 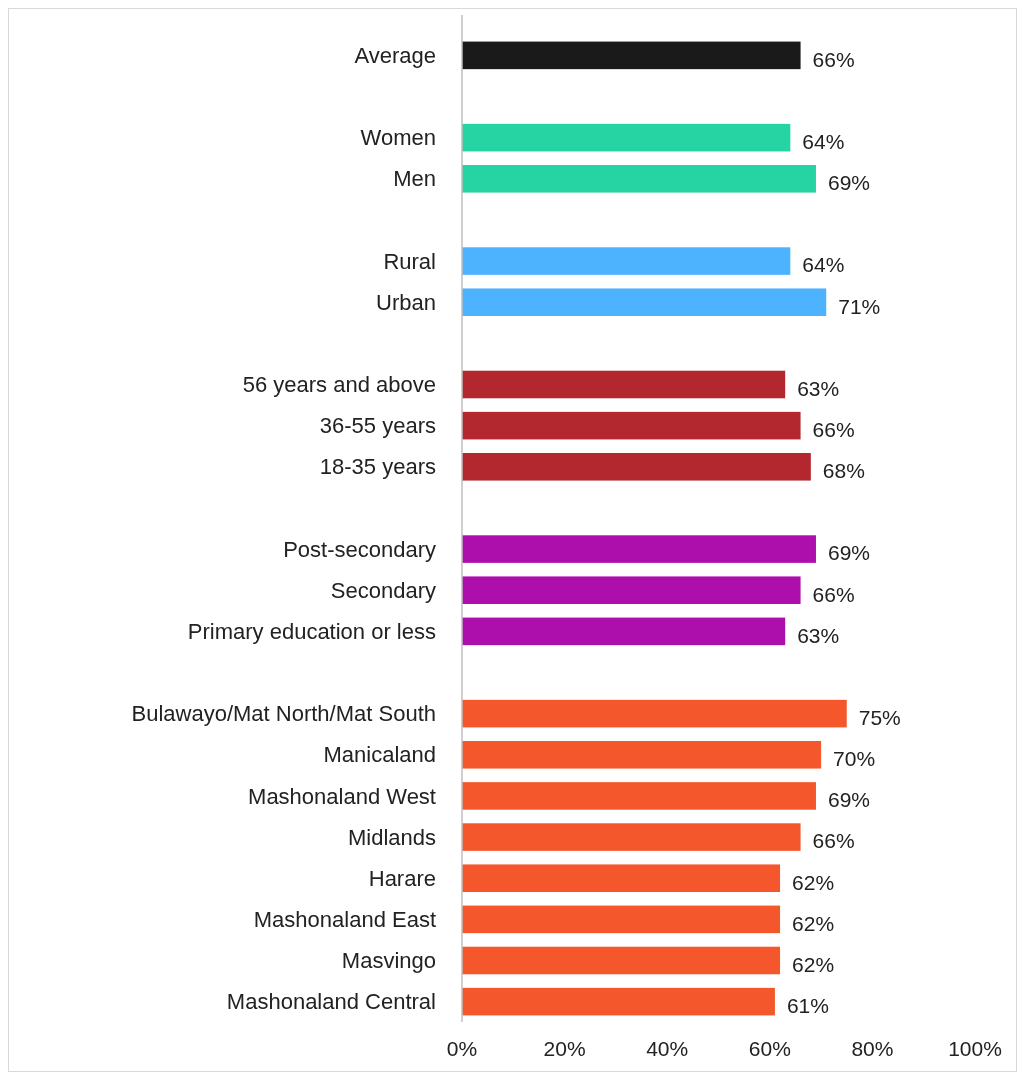 What do you see at coordinates (339, 385) in the screenshot?
I see `y-tick-label: 56 years and above` at bounding box center [339, 385].